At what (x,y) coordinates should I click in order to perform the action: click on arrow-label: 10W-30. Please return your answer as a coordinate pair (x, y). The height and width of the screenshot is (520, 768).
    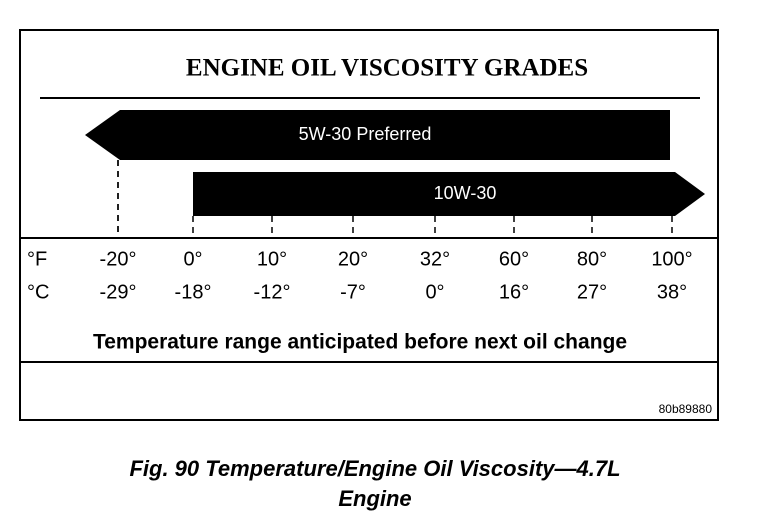
    Looking at the image, I should click on (465, 193).